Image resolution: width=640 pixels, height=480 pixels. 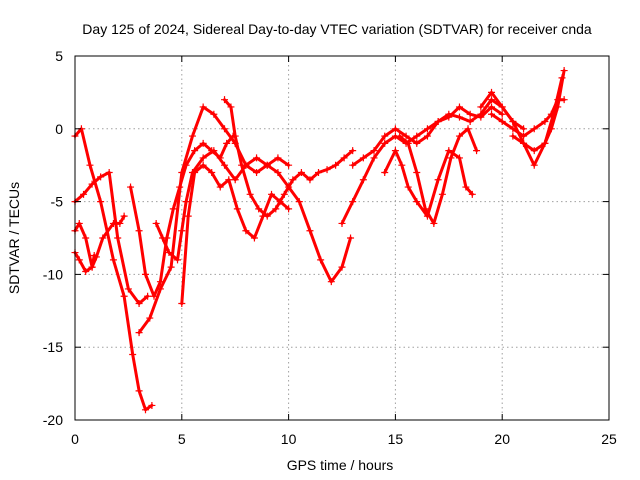 What do you see at coordinates (14, 238) in the screenshot?
I see `y-axis-label: SDTVAR / TECUs` at bounding box center [14, 238].